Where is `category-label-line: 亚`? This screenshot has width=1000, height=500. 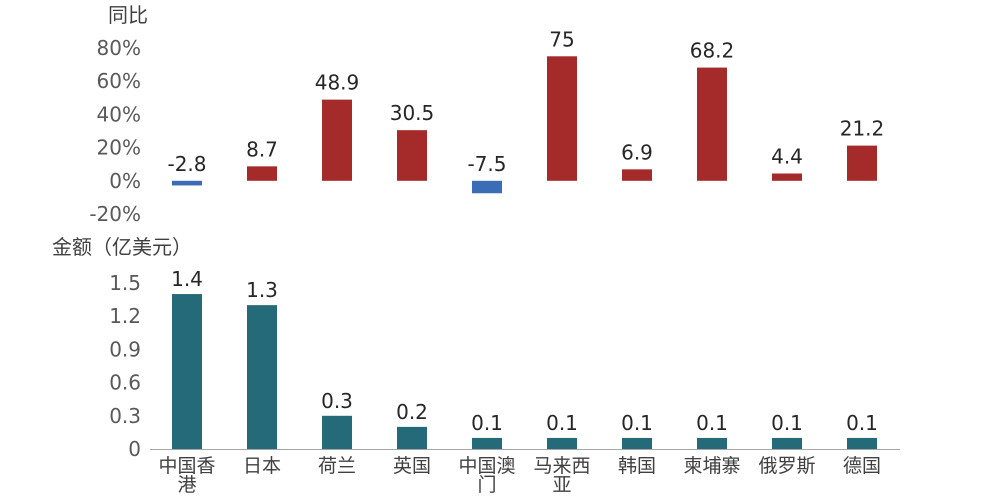
category-label-line: 亚 is located at coordinates (561, 485).